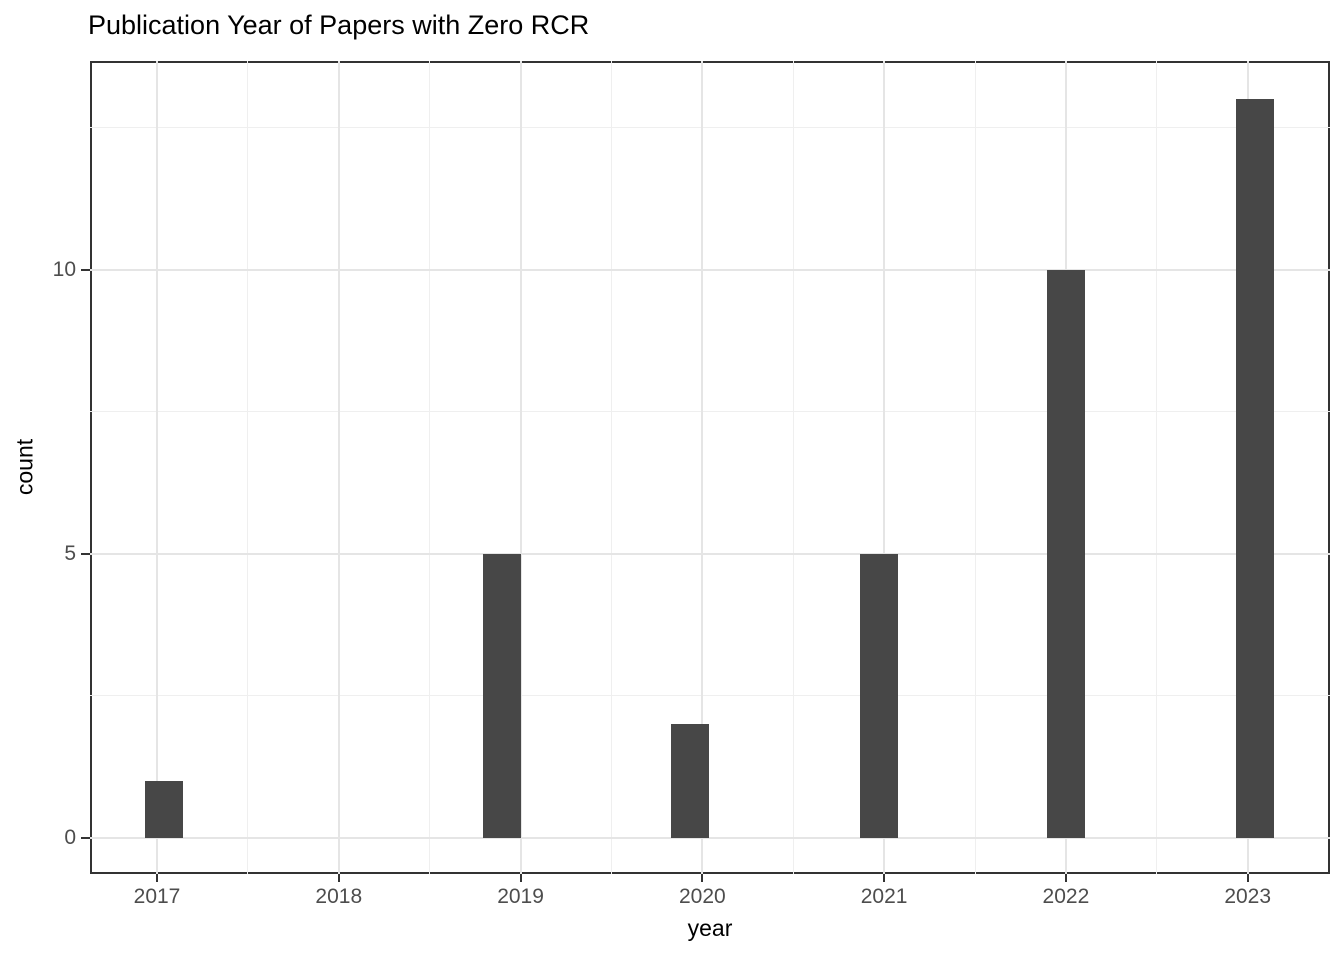 This screenshot has width=1344, height=960. What do you see at coordinates (1066, 896) in the screenshot?
I see `x-tick-label: 2022` at bounding box center [1066, 896].